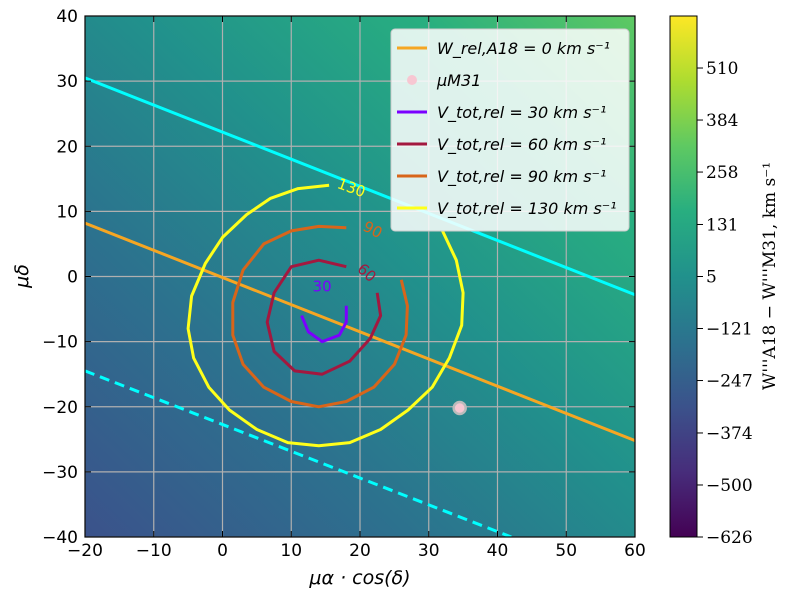  What do you see at coordinates (360, 551) in the screenshot?
I see `x-tick-label: 20` at bounding box center [360, 551].